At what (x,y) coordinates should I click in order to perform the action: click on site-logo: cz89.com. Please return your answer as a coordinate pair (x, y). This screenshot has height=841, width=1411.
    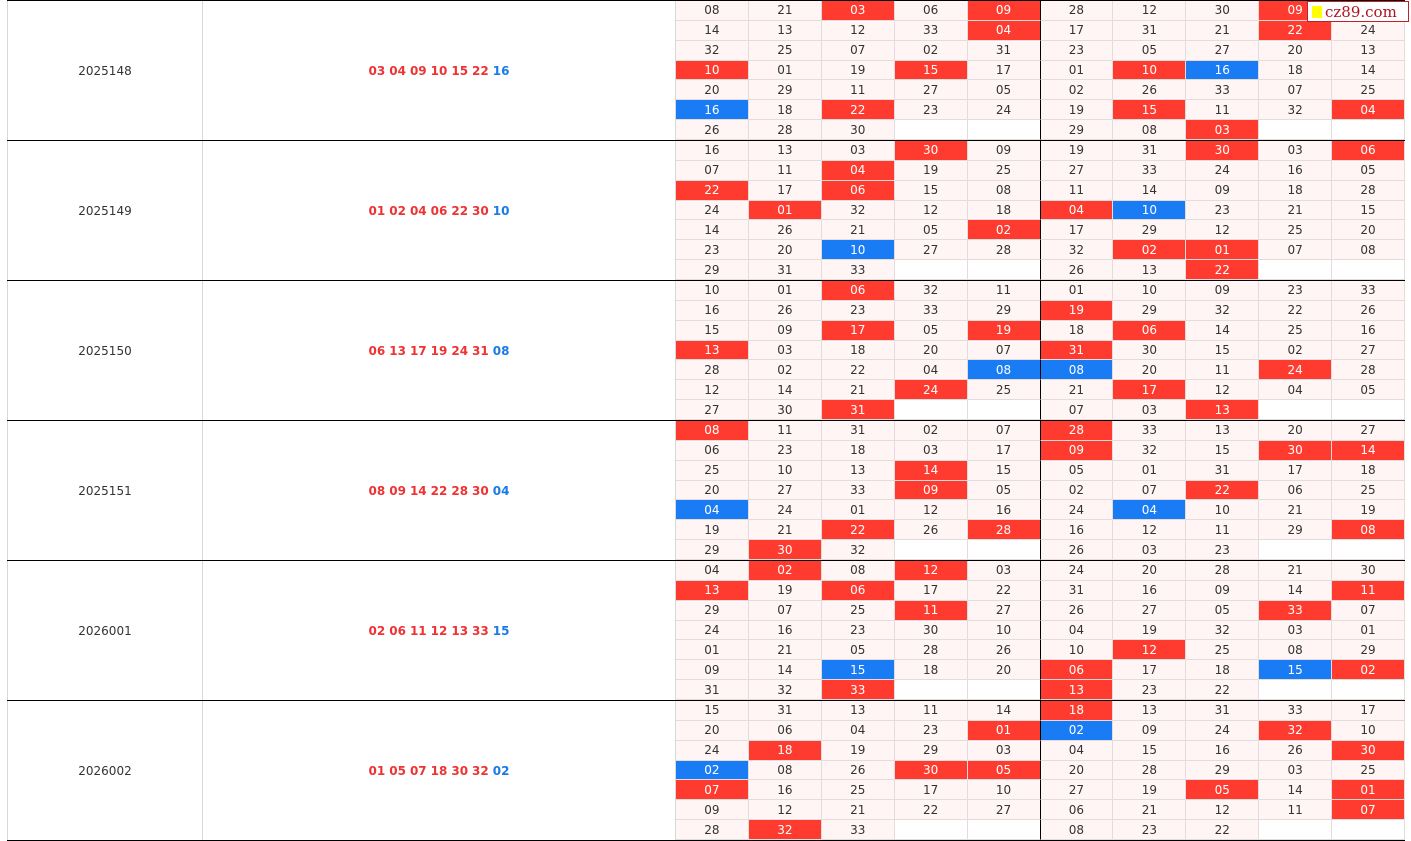
    Looking at the image, I should click on (1358, 11).